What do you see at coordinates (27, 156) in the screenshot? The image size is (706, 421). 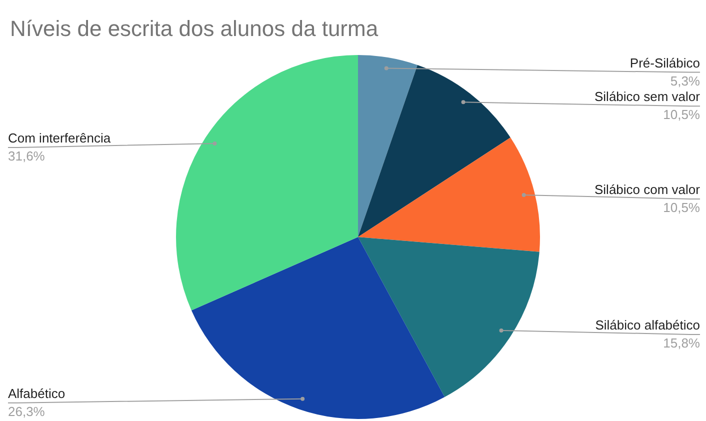 I see `data-label: 31,6%` at bounding box center [27, 156].